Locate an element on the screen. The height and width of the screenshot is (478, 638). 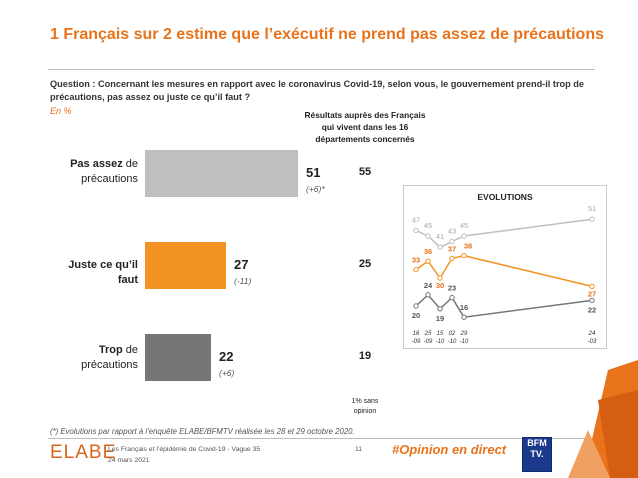
subgroup-value-pas-assez: 55 is located at coordinates (365, 172).